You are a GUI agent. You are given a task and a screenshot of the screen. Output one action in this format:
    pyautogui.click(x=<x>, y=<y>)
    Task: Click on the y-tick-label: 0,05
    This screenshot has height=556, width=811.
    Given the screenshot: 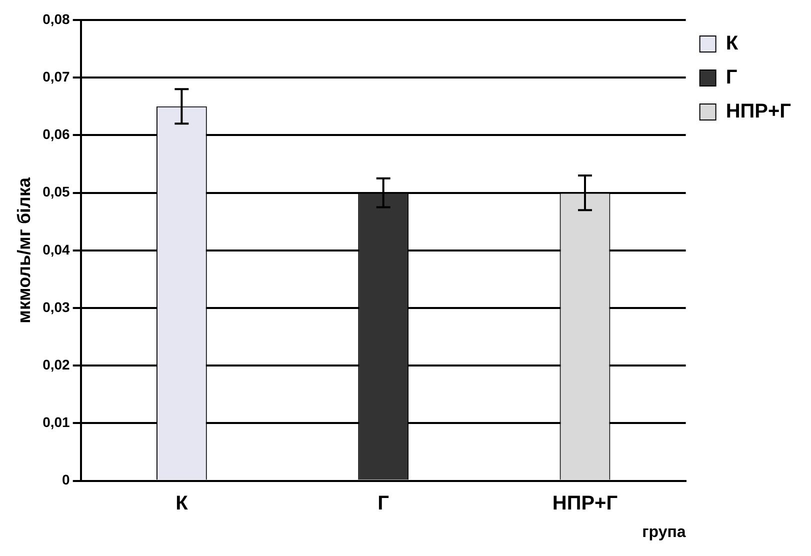 What is the action you would take?
    pyautogui.click(x=56, y=192)
    